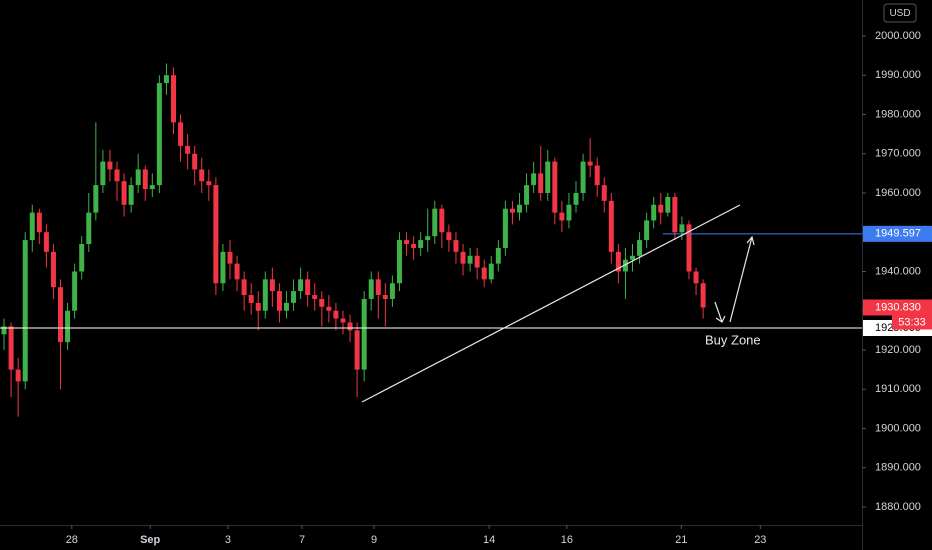 The height and width of the screenshot is (550, 932). Describe the element at coordinates (374, 540) in the screenshot. I see `x-tick-label: 9` at that location.